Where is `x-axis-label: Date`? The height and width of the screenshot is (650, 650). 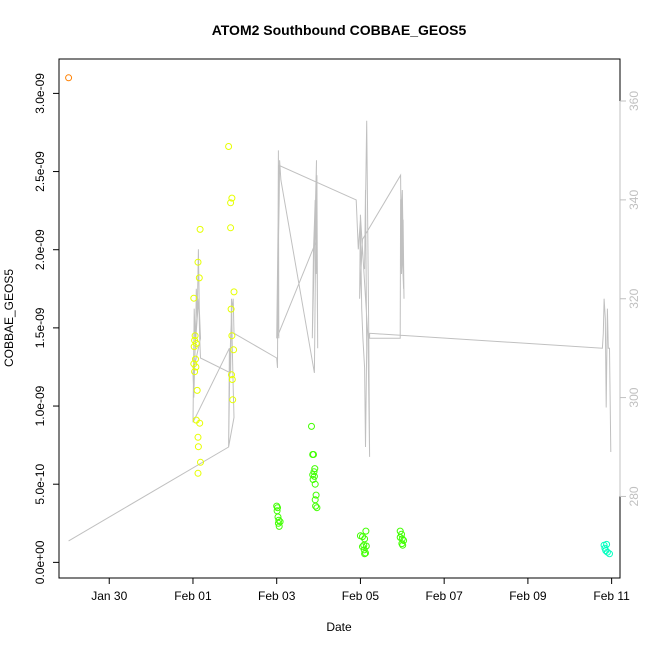 x-axis-label: Date is located at coordinates (339, 627).